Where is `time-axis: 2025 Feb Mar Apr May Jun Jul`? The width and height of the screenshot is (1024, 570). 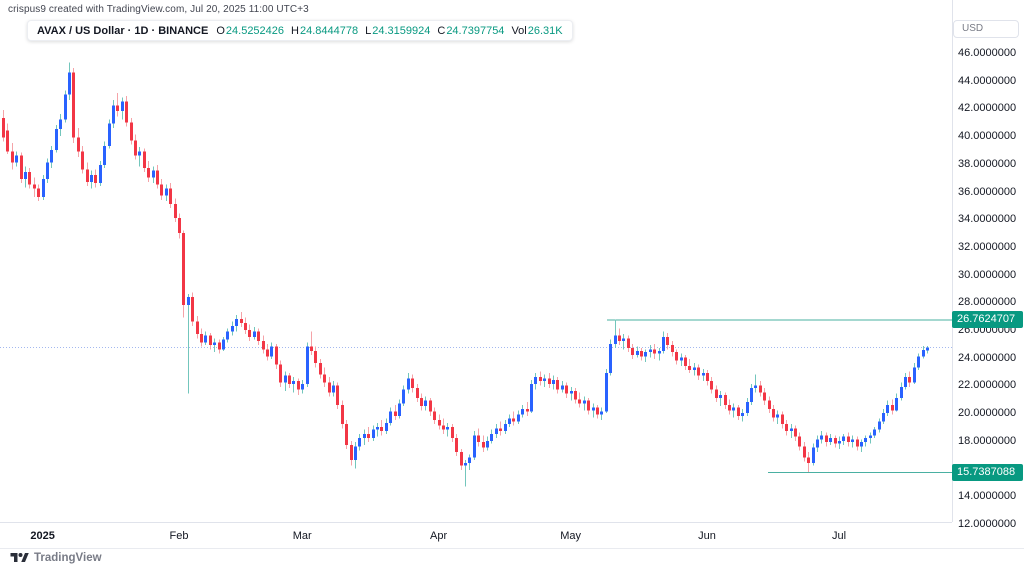 time-axis: 2025 Feb Mar Apr May Jun Jul is located at coordinates (476, 535).